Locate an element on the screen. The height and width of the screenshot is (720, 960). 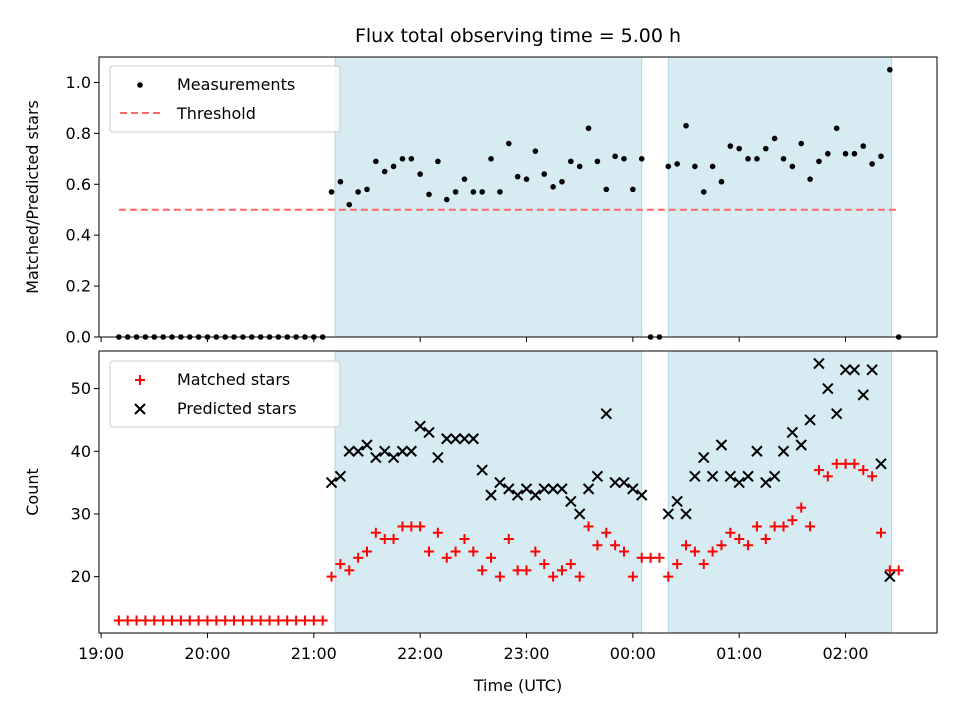
y-axis-label: Count is located at coordinates (32, 492).